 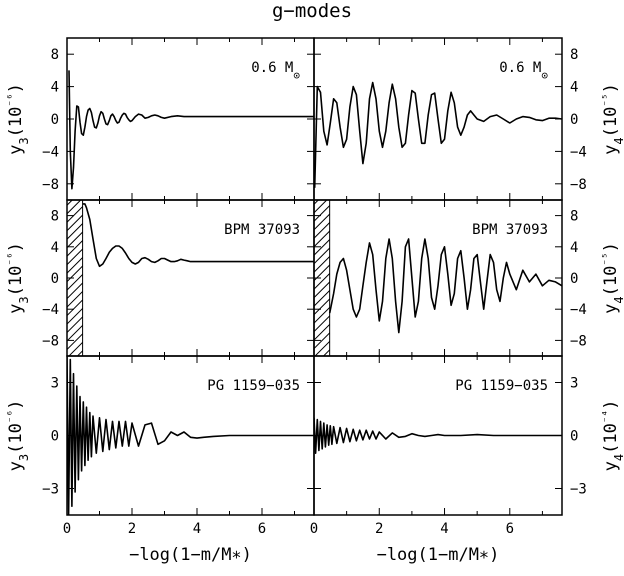 What do you see at coordinates (160, 278) in the screenshot?
I see `panel-middle-left: 8 4 0 −4 −8 BPM 37093 y3(10⁻⁶)` at bounding box center [160, 278].